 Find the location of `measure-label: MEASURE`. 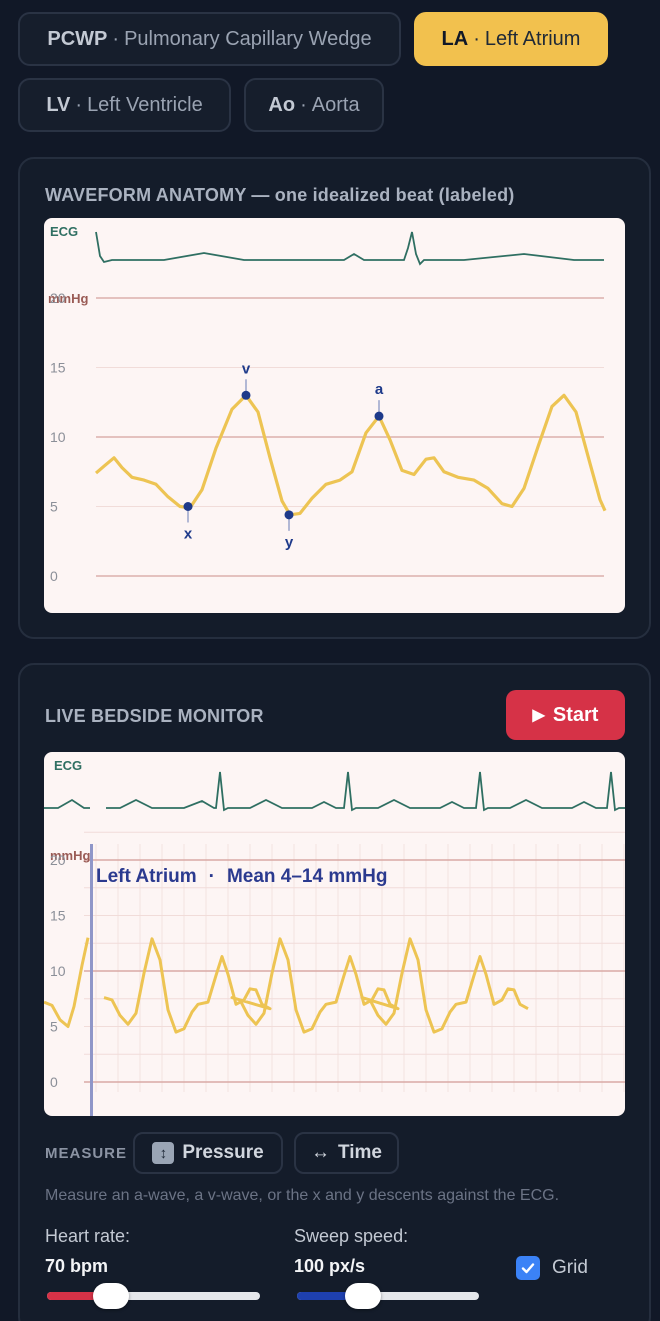

measure-label: MEASURE is located at coordinates (86, 1153).